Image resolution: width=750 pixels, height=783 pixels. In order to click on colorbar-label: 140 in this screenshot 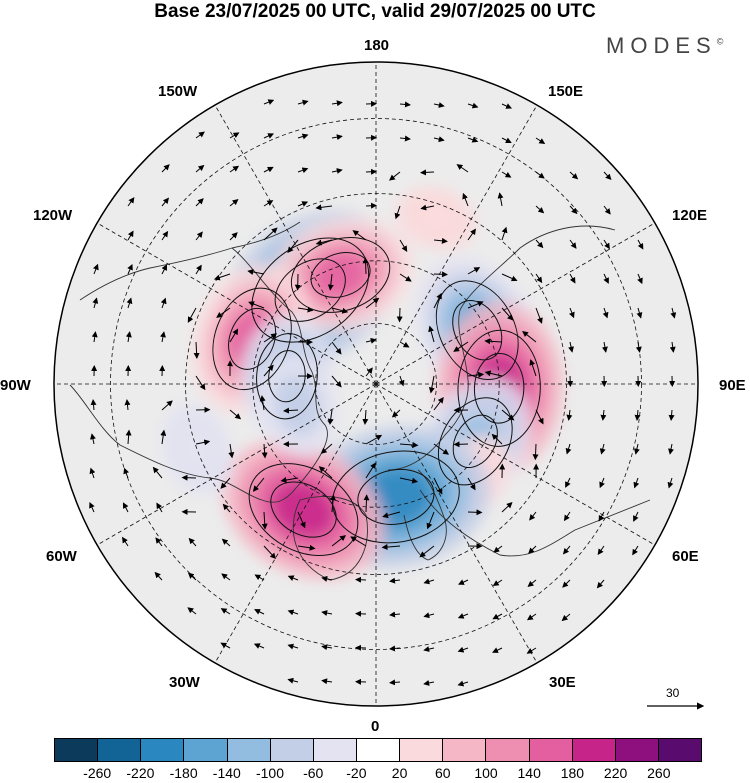, I will do `click(529, 773)`.